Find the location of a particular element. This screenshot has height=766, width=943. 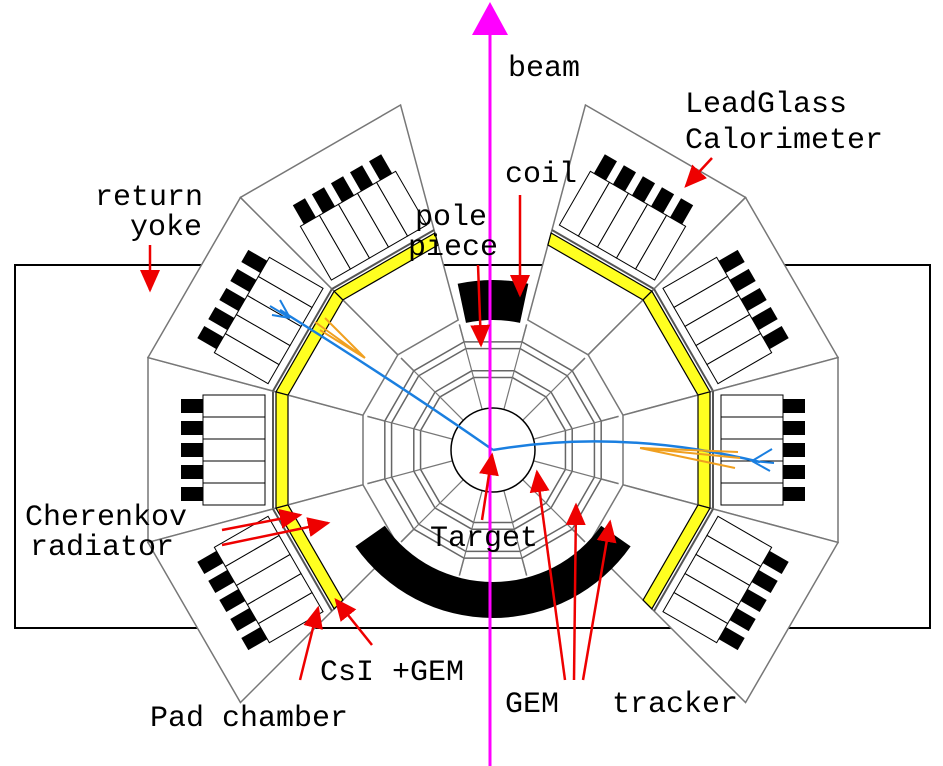

coil-bottom is located at coordinates (493, 572).